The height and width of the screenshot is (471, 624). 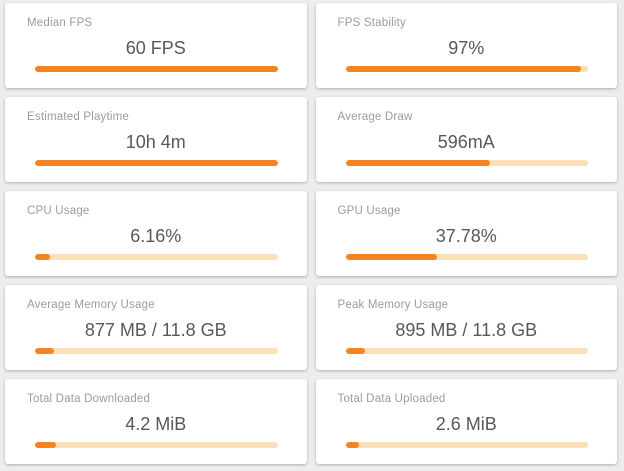 I want to click on metric-card-average-memory-usage: Average Memory Usage 877 MB / 11.8 GB, so click(x=156, y=327).